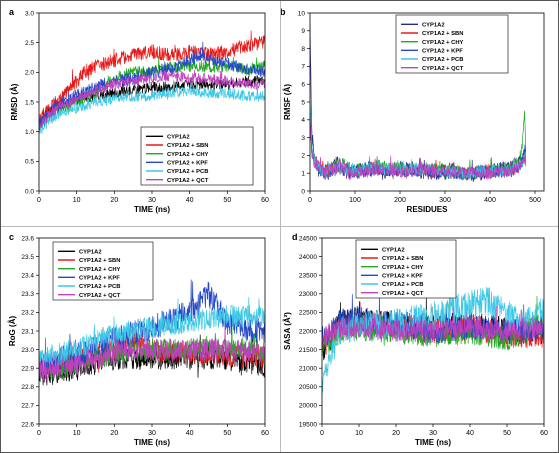 The width and height of the screenshot is (559, 453). What do you see at coordinates (295, 237) in the screenshot?
I see `panel-label: d` at bounding box center [295, 237].